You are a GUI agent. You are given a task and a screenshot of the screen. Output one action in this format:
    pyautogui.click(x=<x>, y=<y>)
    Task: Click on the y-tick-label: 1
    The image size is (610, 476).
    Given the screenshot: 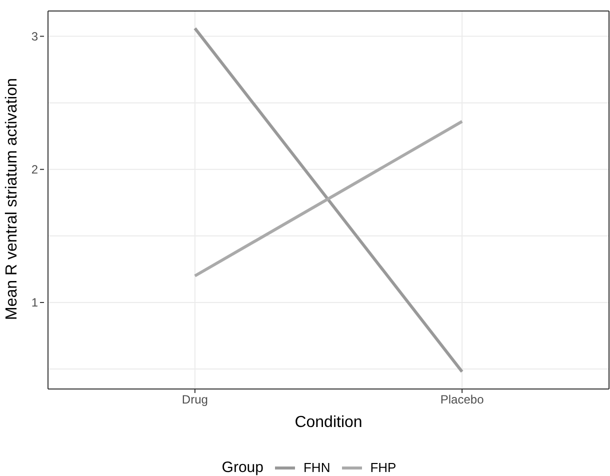 What is the action you would take?
    pyautogui.click(x=34, y=302)
    